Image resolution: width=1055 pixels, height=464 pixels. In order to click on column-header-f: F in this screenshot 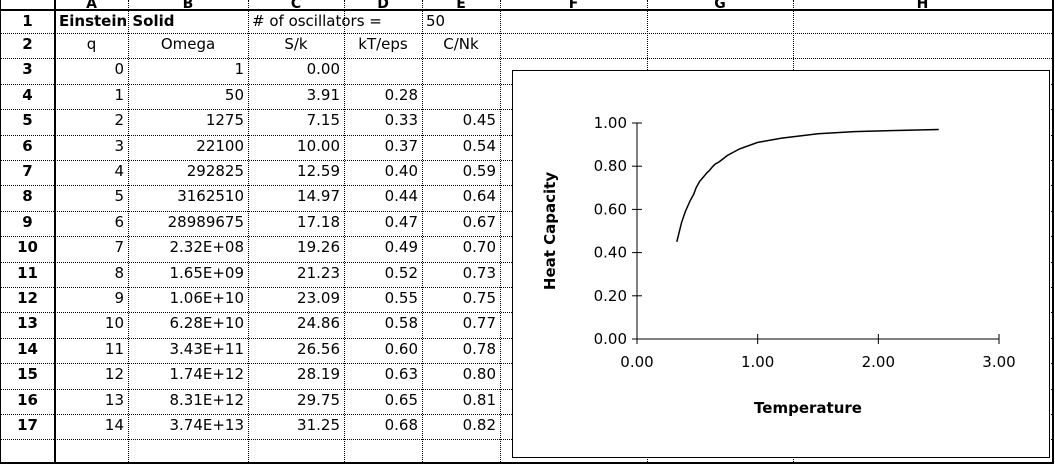, I will do `click(573, 6)`.